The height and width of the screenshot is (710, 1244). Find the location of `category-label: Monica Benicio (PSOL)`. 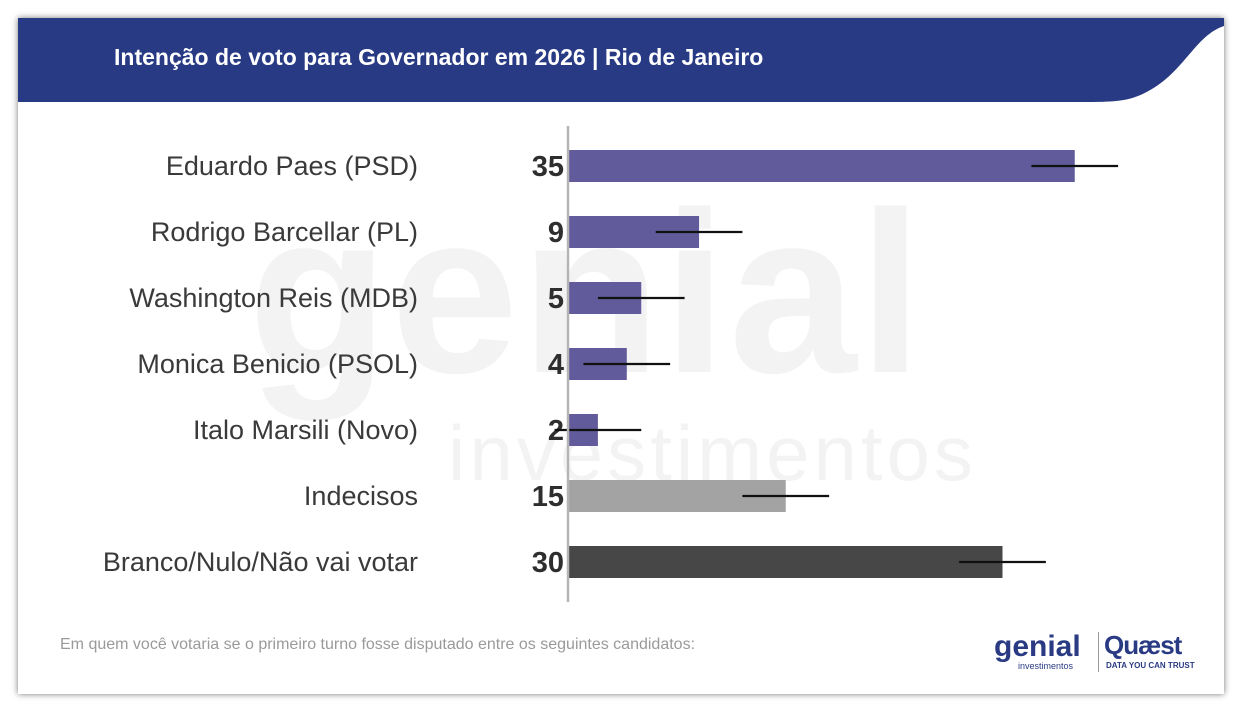

category-label: Monica Benicio (PSOL) is located at coordinates (277, 364).